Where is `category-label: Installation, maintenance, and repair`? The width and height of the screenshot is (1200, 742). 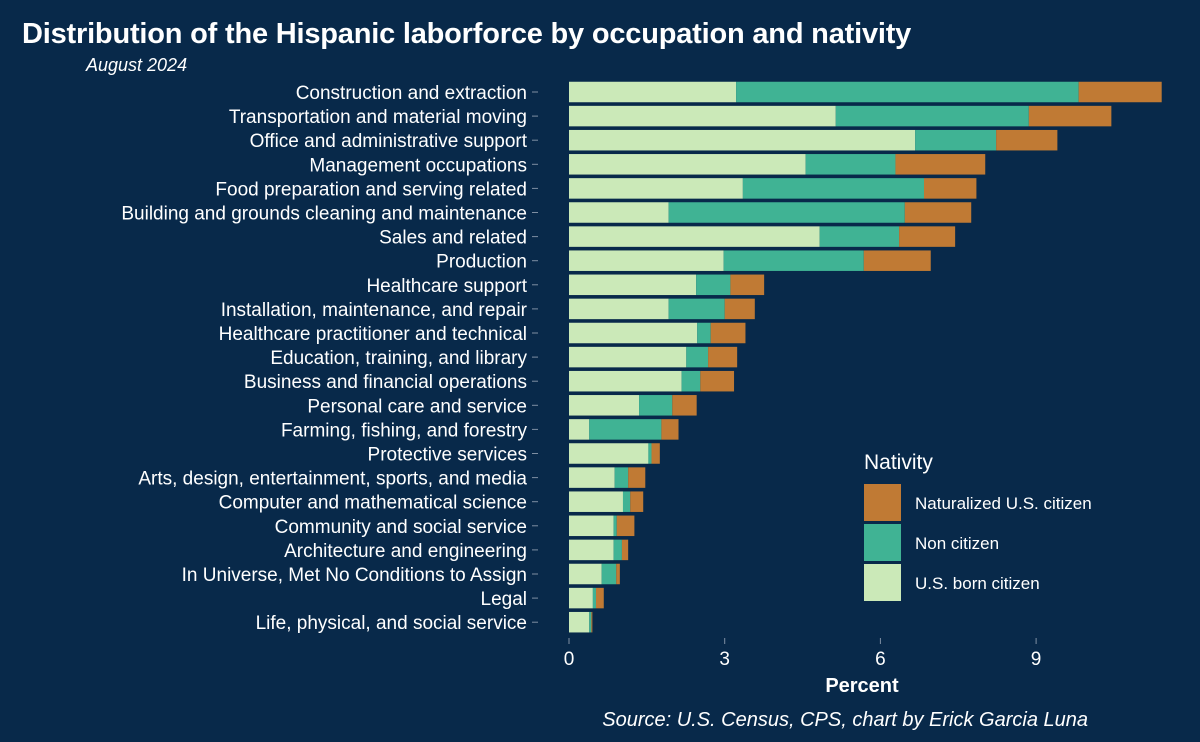 category-label: Installation, maintenance, and repair is located at coordinates (374, 310).